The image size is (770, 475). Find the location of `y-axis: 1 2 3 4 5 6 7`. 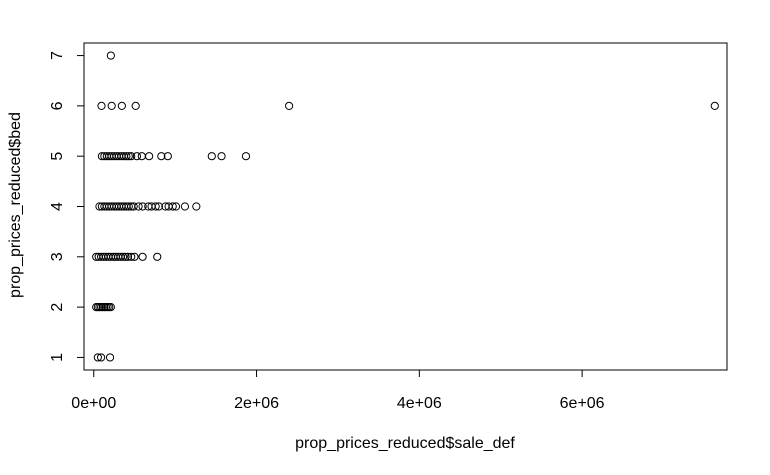

y-axis: 1 2 3 4 5 6 7 is located at coordinates (67, 206).